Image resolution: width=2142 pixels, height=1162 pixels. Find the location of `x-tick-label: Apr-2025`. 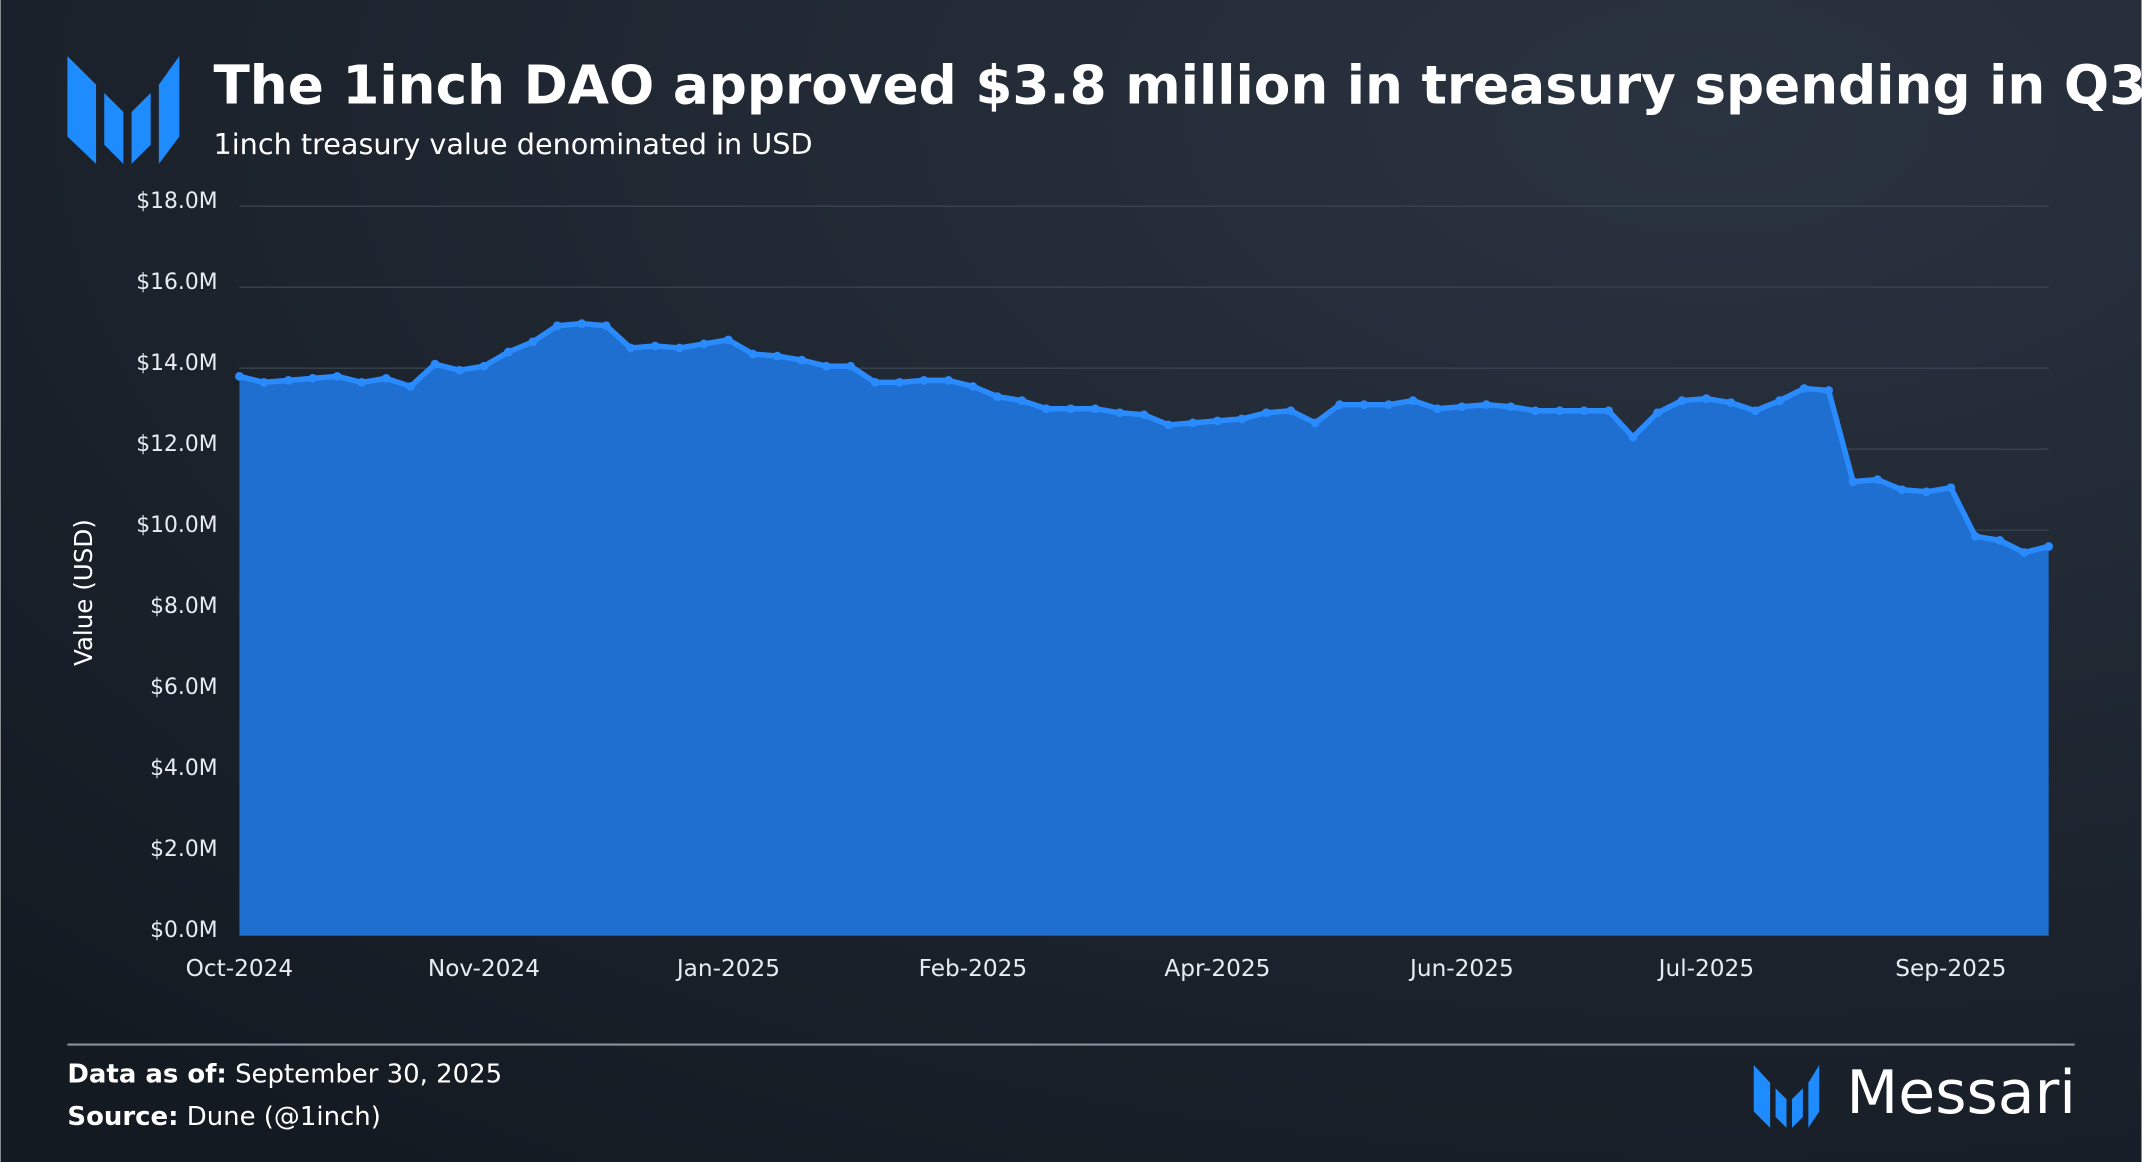

x-tick-label: Apr-2025 is located at coordinates (1217, 968).